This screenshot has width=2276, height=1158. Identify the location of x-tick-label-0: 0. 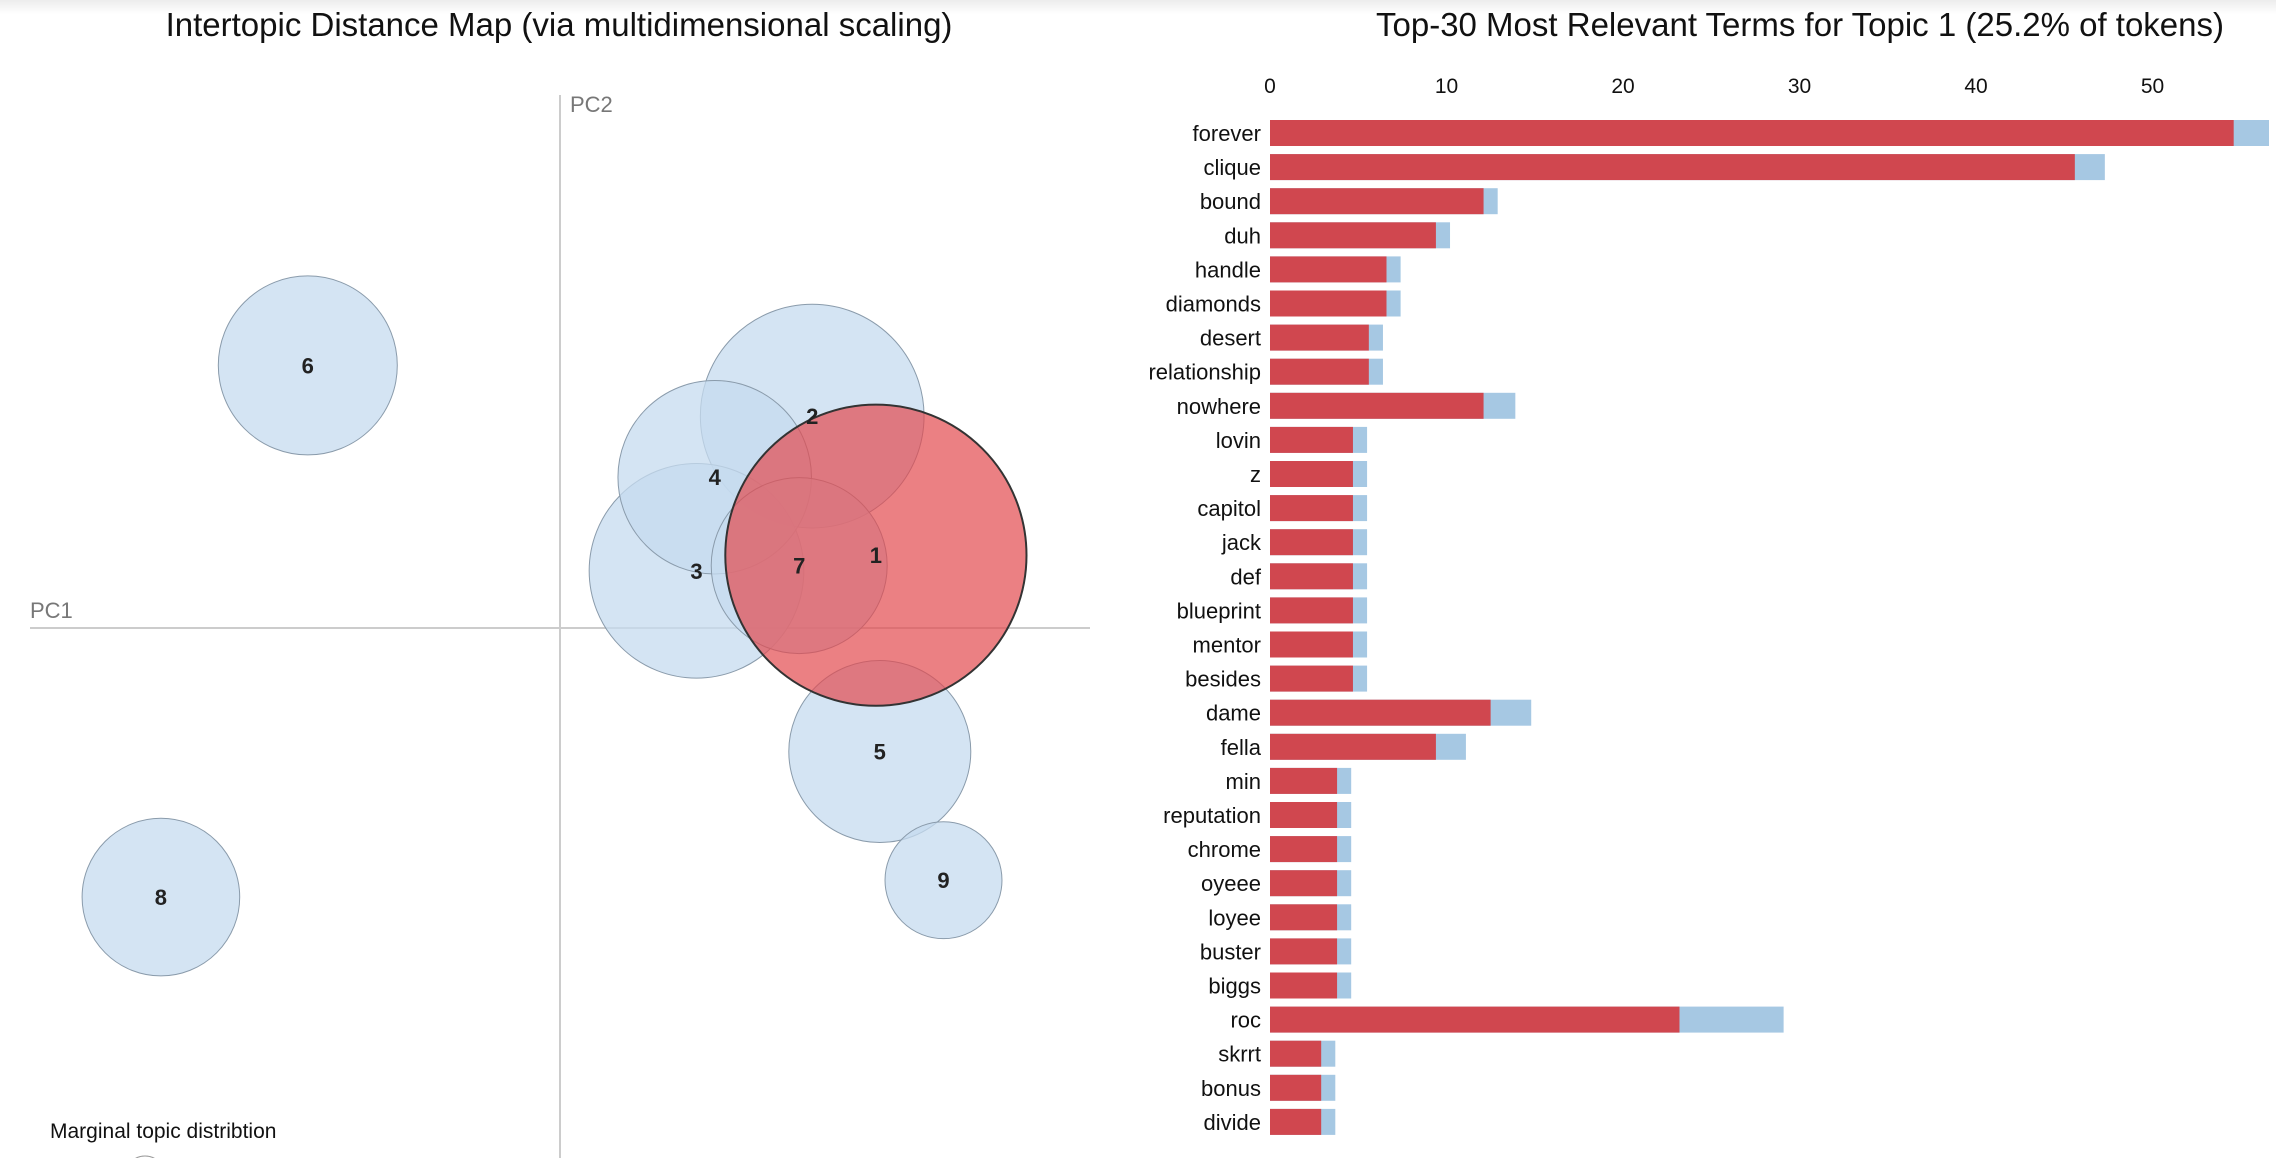
(1270, 86).